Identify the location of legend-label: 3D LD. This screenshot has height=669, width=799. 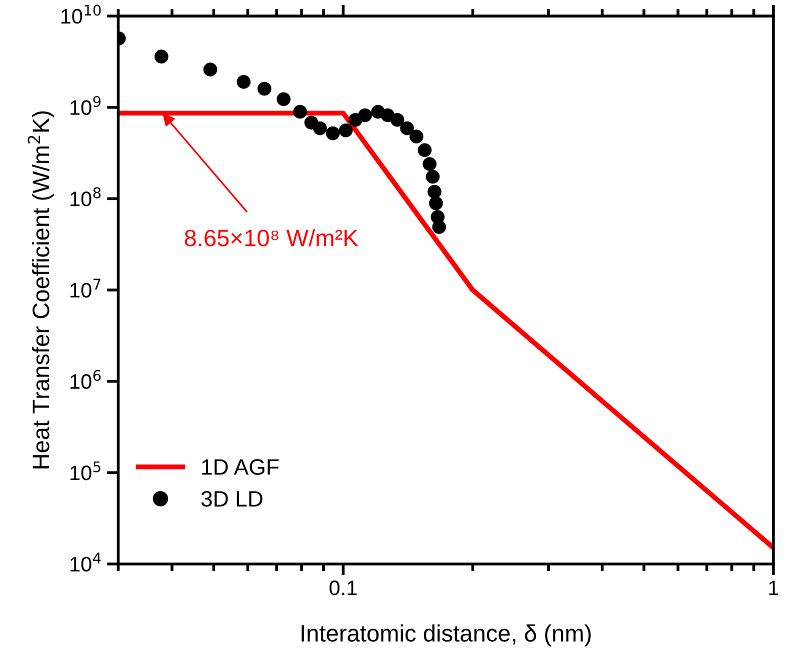
(231, 498).